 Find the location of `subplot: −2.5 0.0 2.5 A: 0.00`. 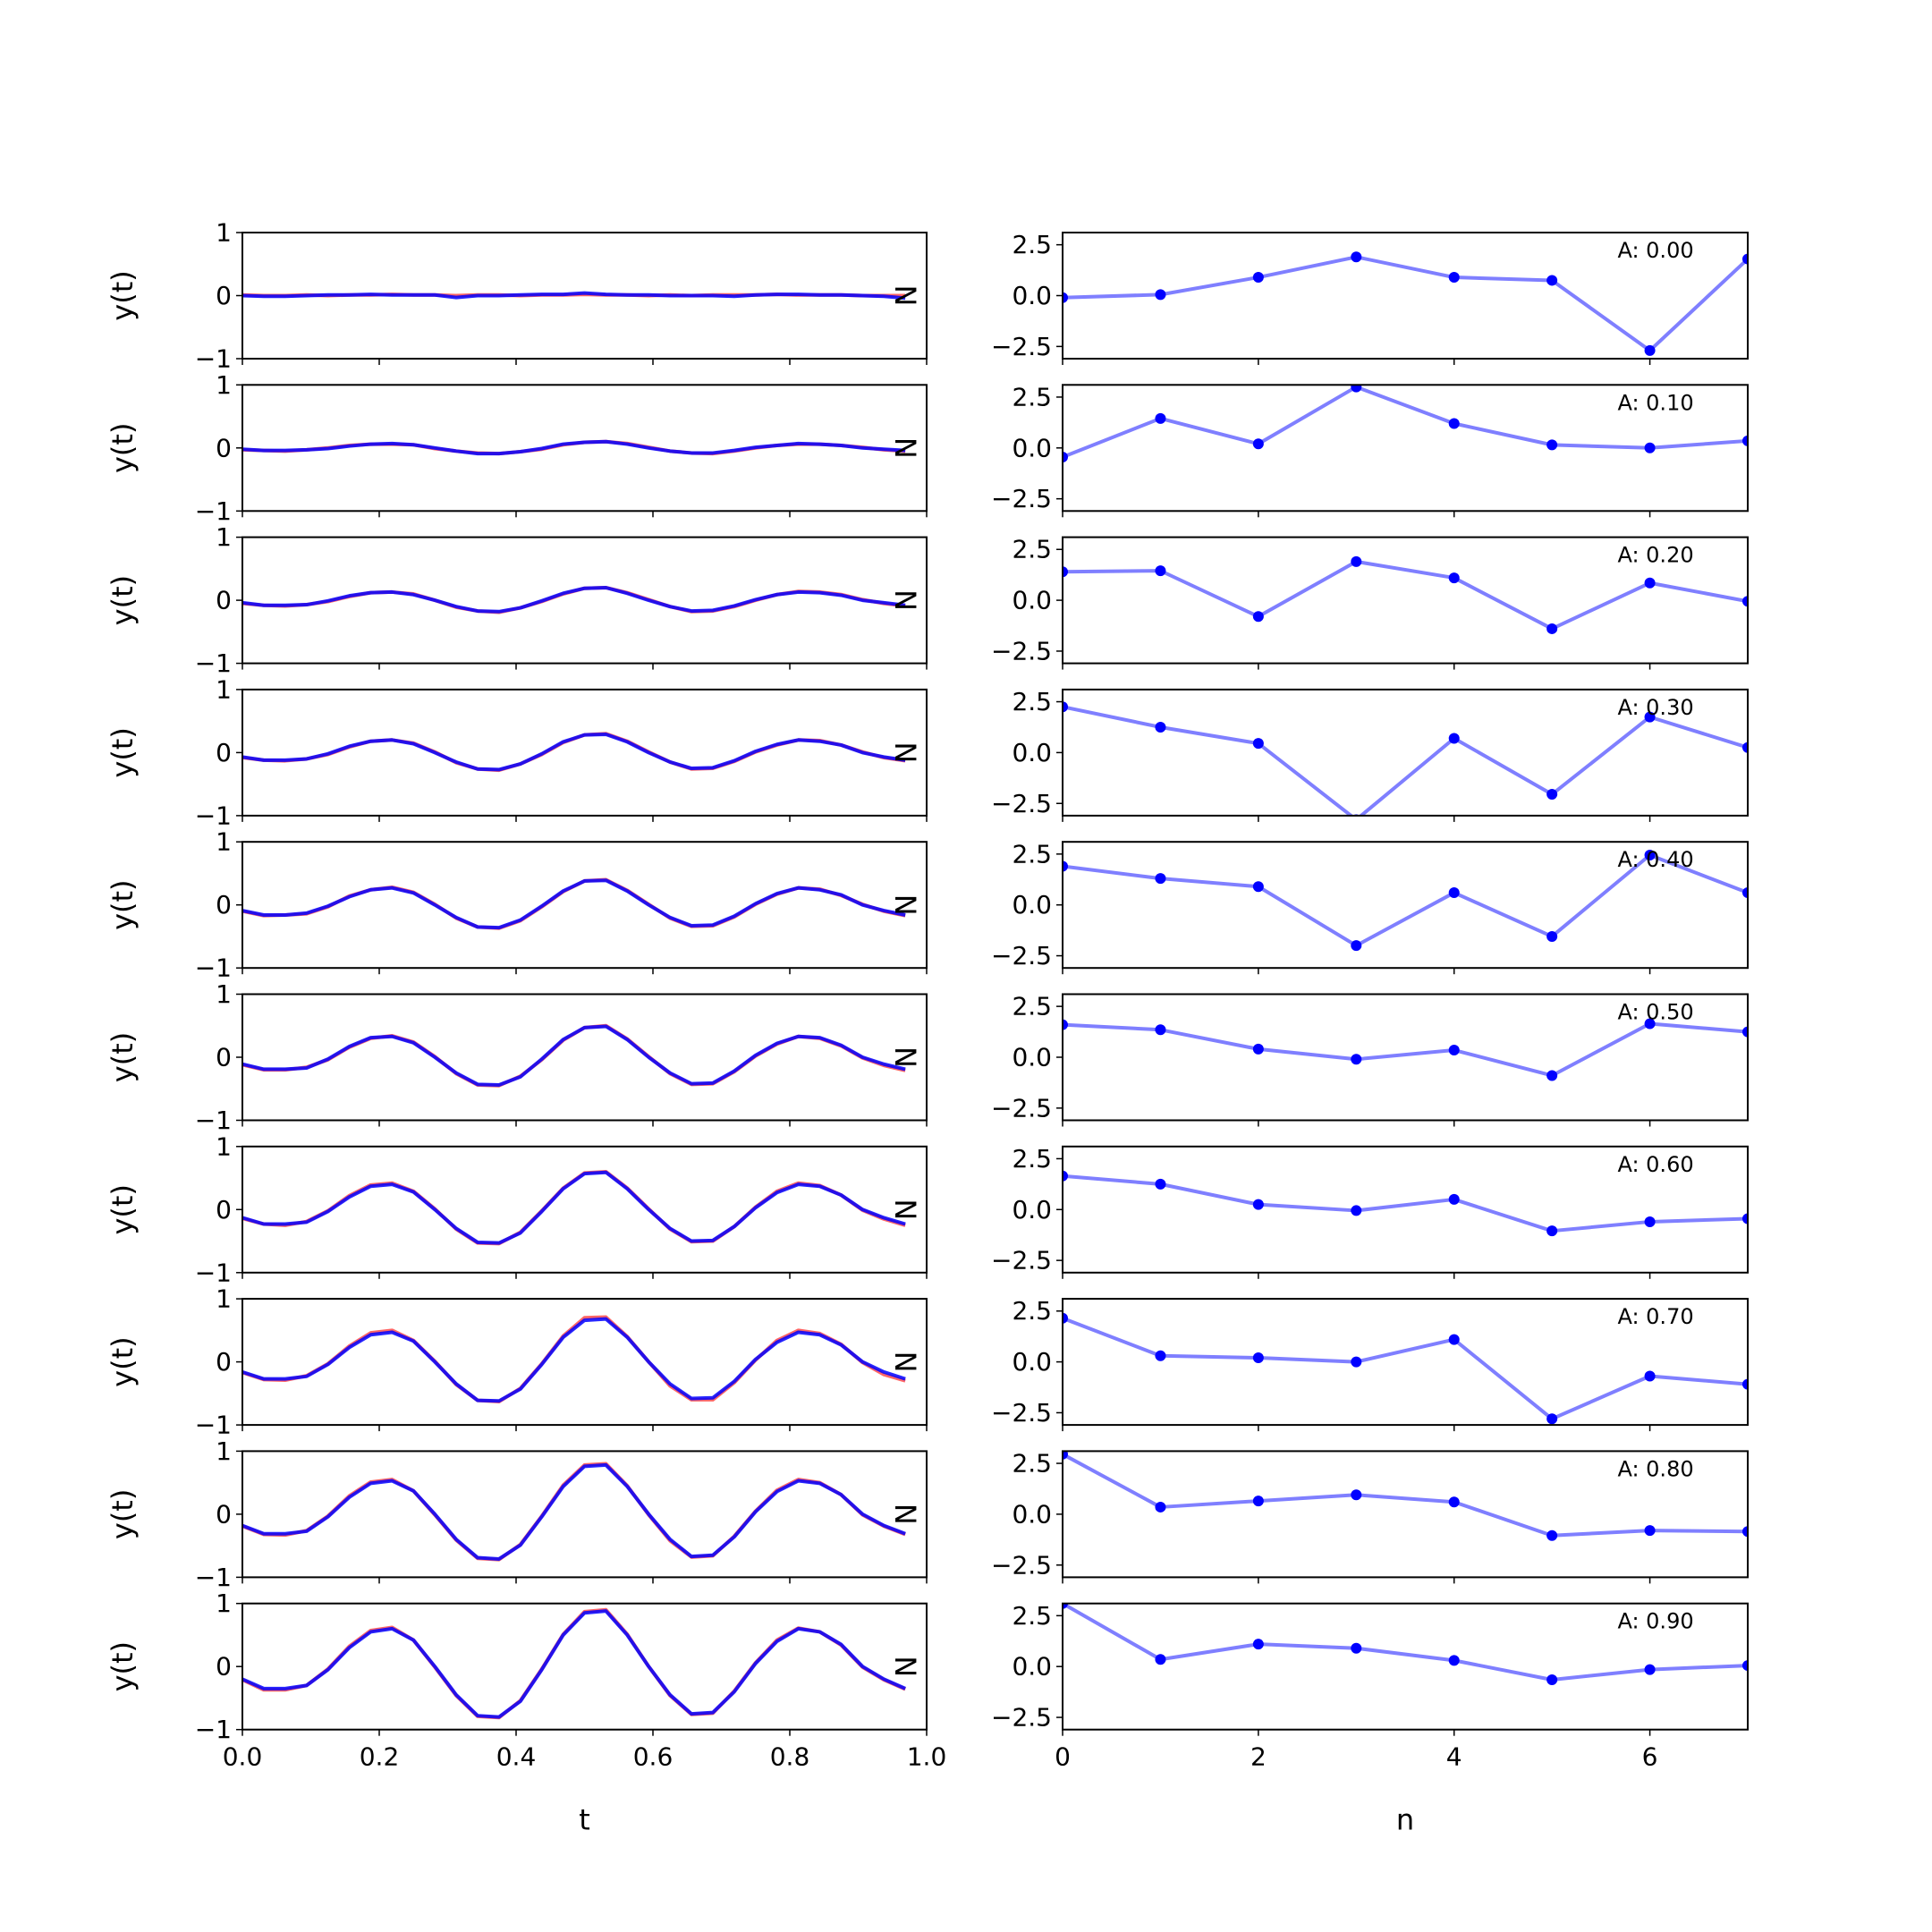

subplot: −2.5 0.0 2.5 A: 0.00 is located at coordinates (1370, 297).